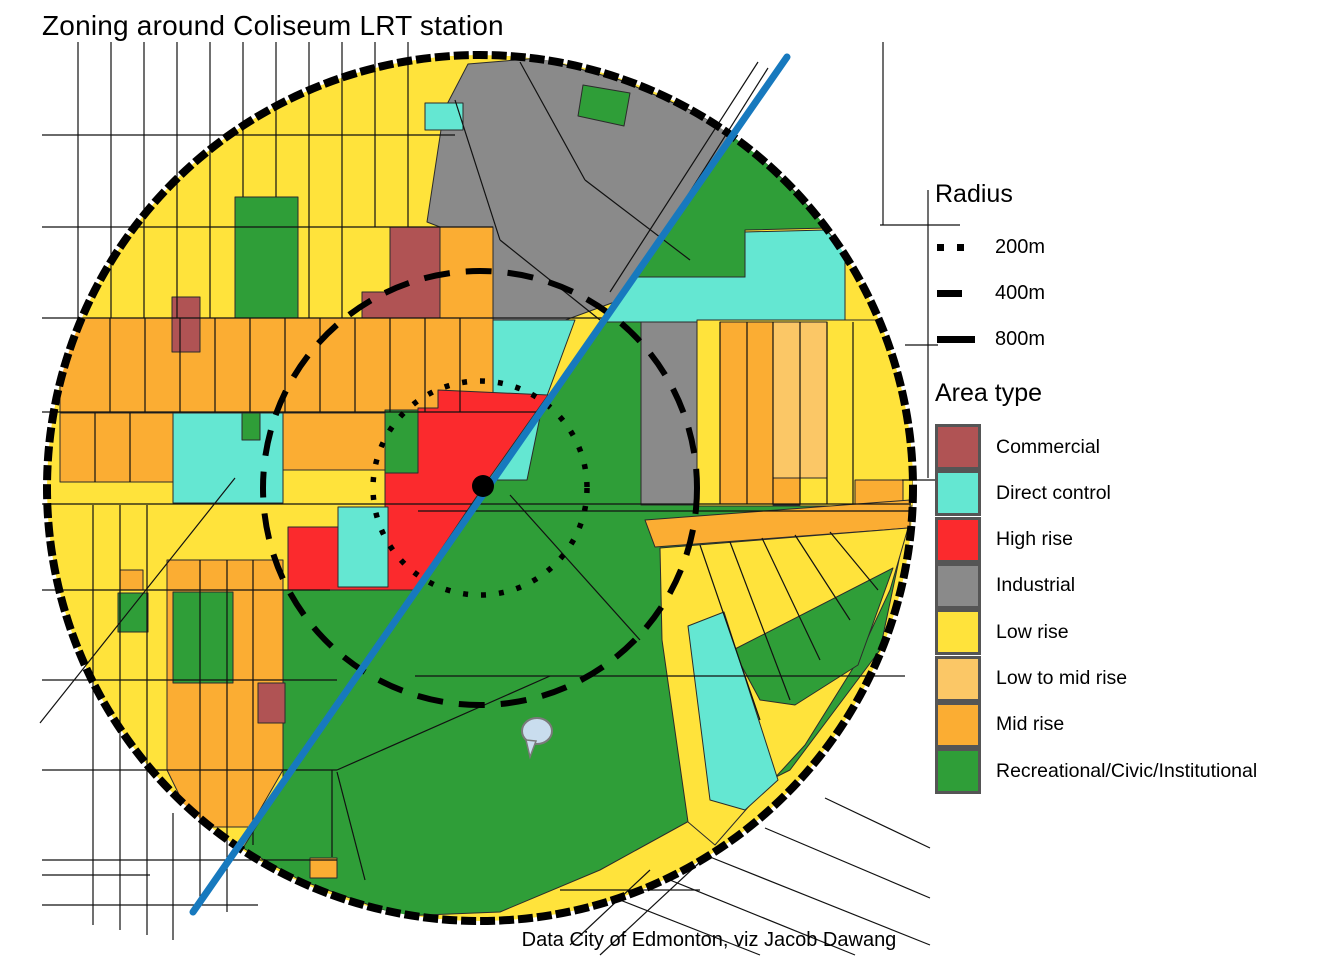 The height and width of the screenshot is (960, 1344). I want to click on region-orange-sm-w, so click(131, 580).